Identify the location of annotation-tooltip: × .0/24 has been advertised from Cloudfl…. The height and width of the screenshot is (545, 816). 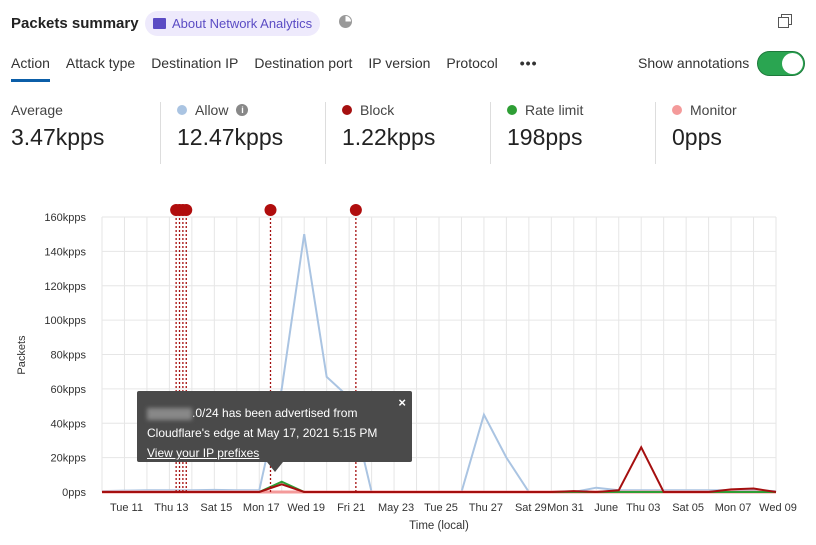
(274, 431).